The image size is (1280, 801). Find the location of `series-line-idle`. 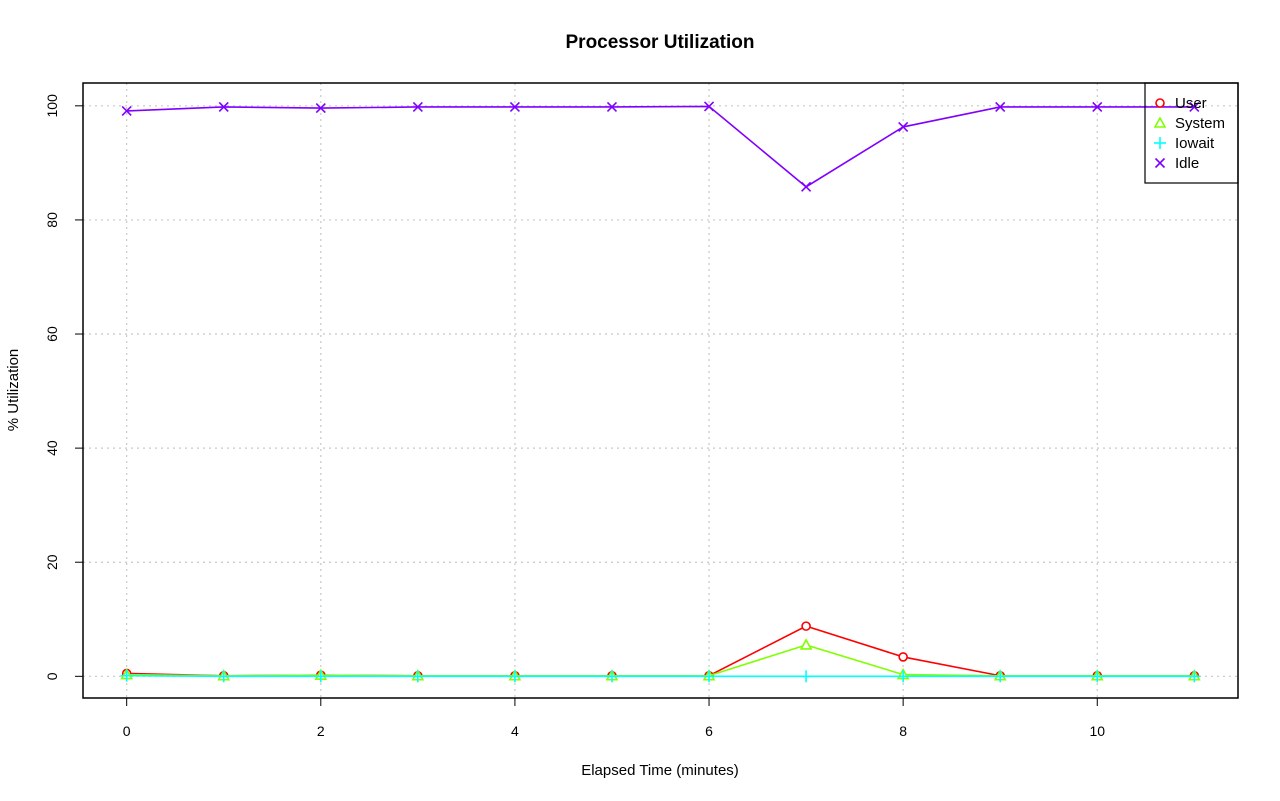

series-line-idle is located at coordinates (660, 146).